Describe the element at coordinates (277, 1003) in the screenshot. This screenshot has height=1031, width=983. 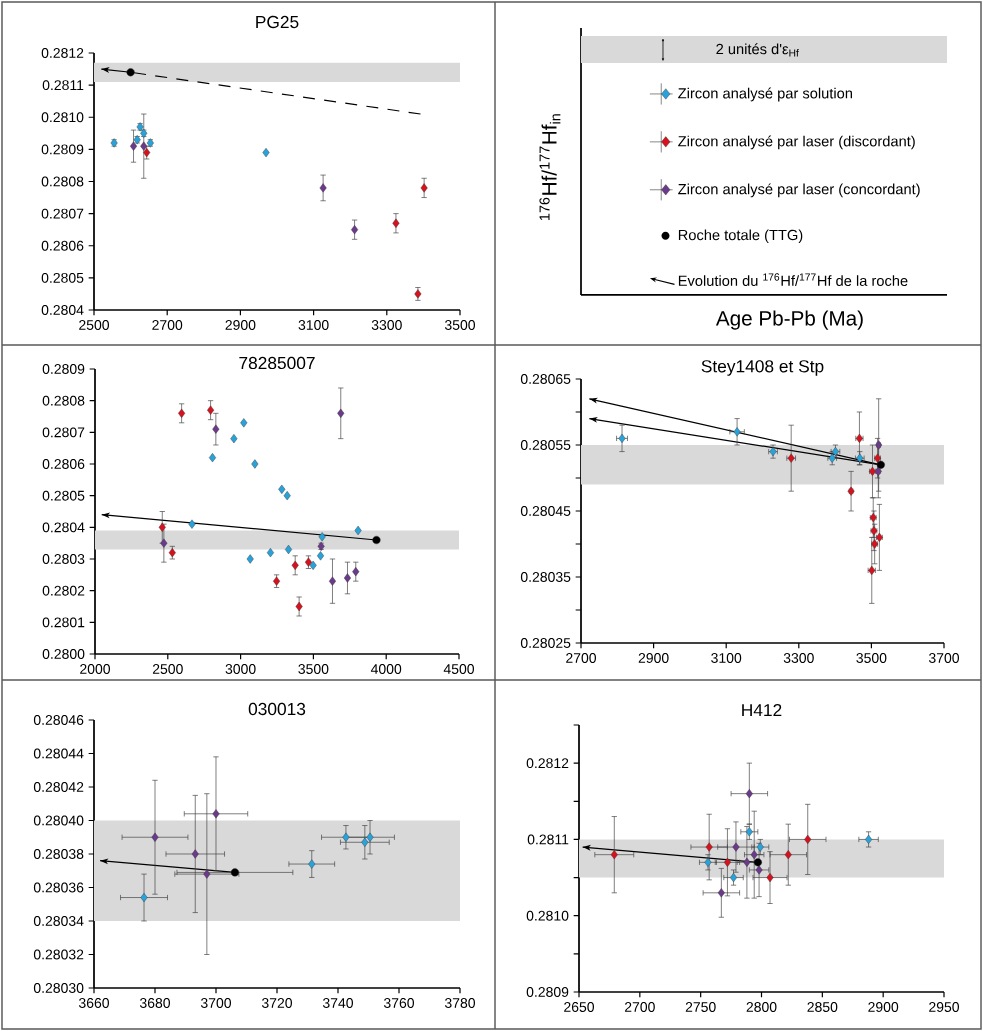
I see `x-tick-label: 3720` at that location.